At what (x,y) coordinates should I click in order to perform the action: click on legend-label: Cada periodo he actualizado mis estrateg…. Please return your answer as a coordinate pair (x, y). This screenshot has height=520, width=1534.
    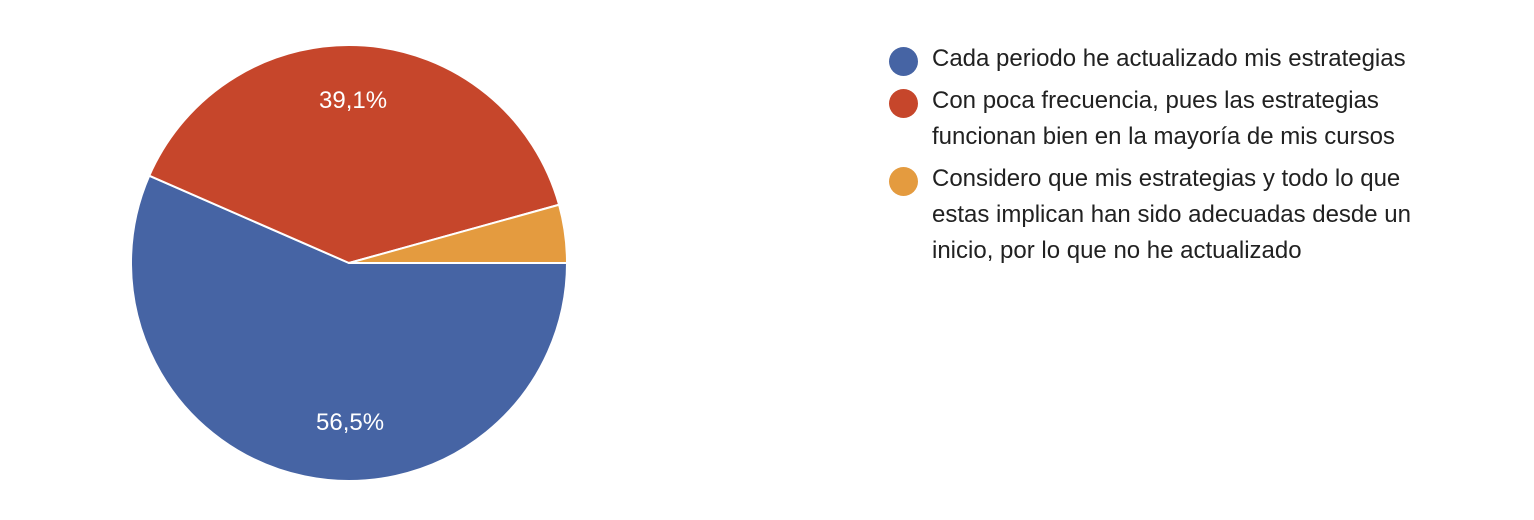
    Looking at the image, I should click on (1169, 58).